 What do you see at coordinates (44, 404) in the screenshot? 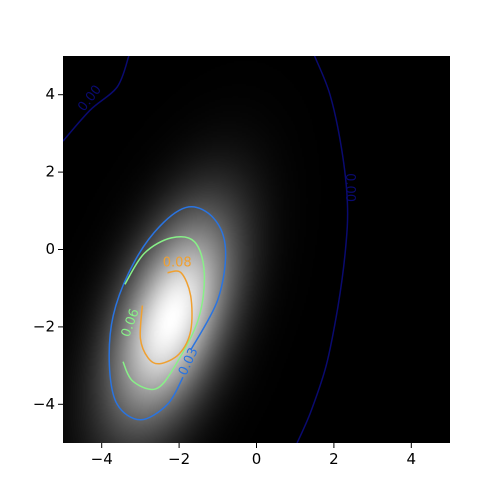
I see `y-tick-label: −4` at bounding box center [44, 404].